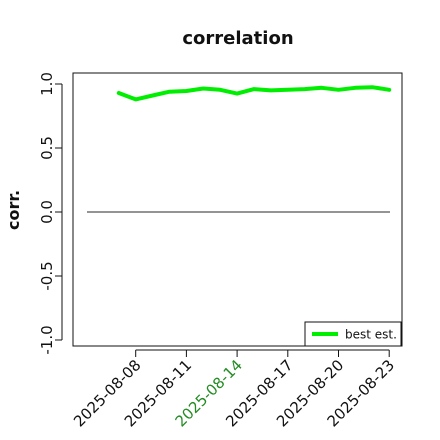 The image size is (440, 440). Describe the element at coordinates (47, 212) in the screenshot. I see `y-tick-label: 0.0` at that location.